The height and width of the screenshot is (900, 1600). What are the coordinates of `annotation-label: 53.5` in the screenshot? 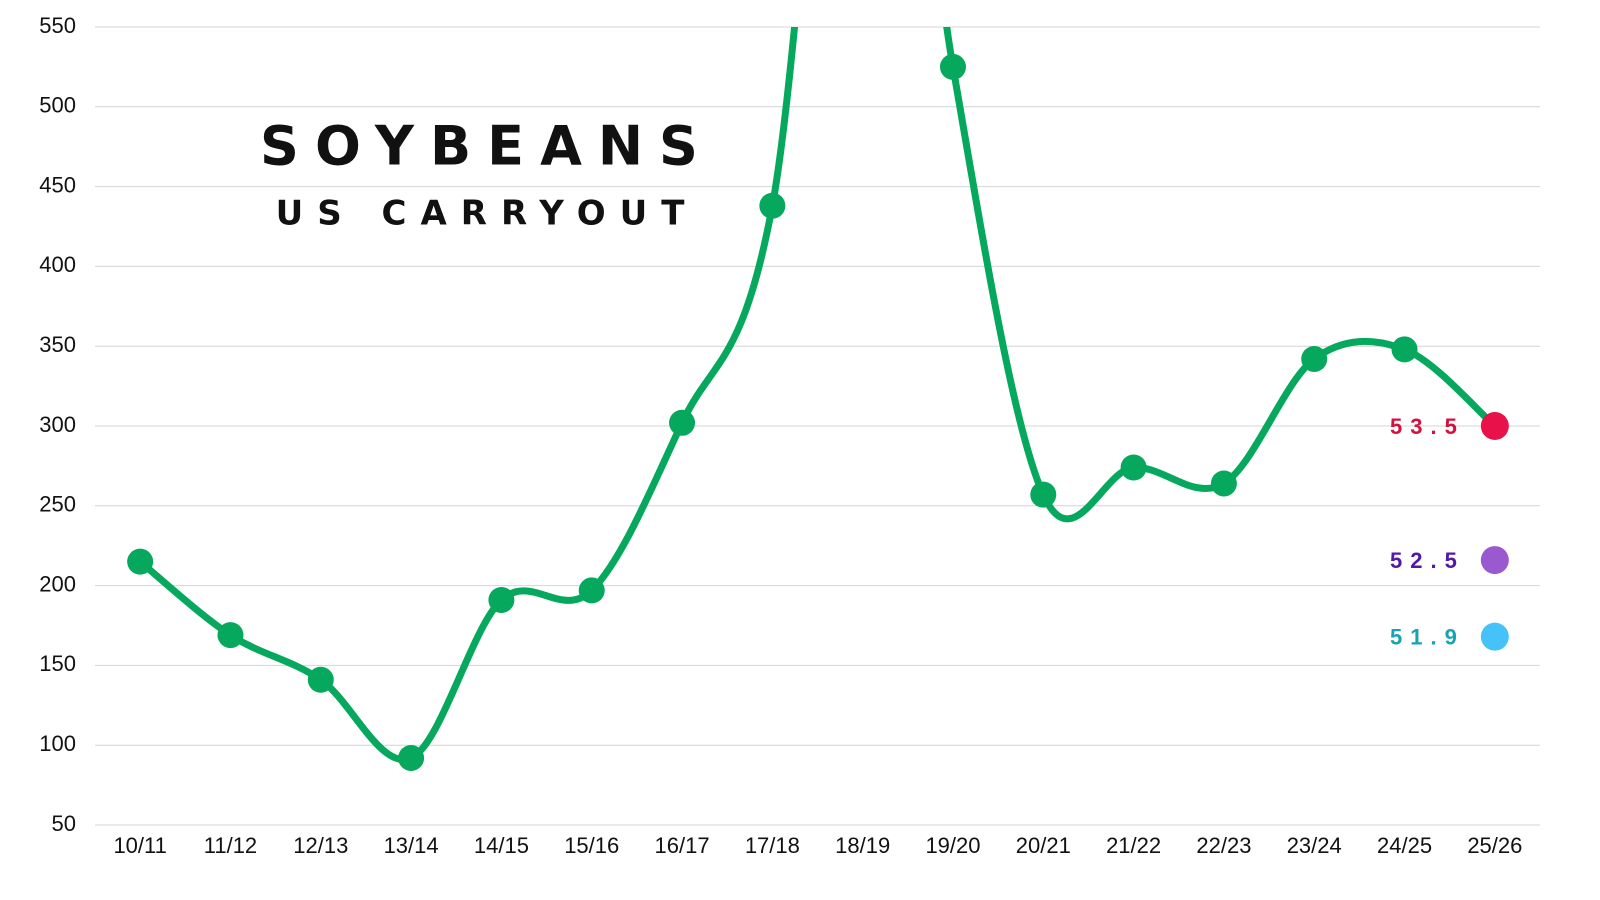 It's located at (1427, 426).